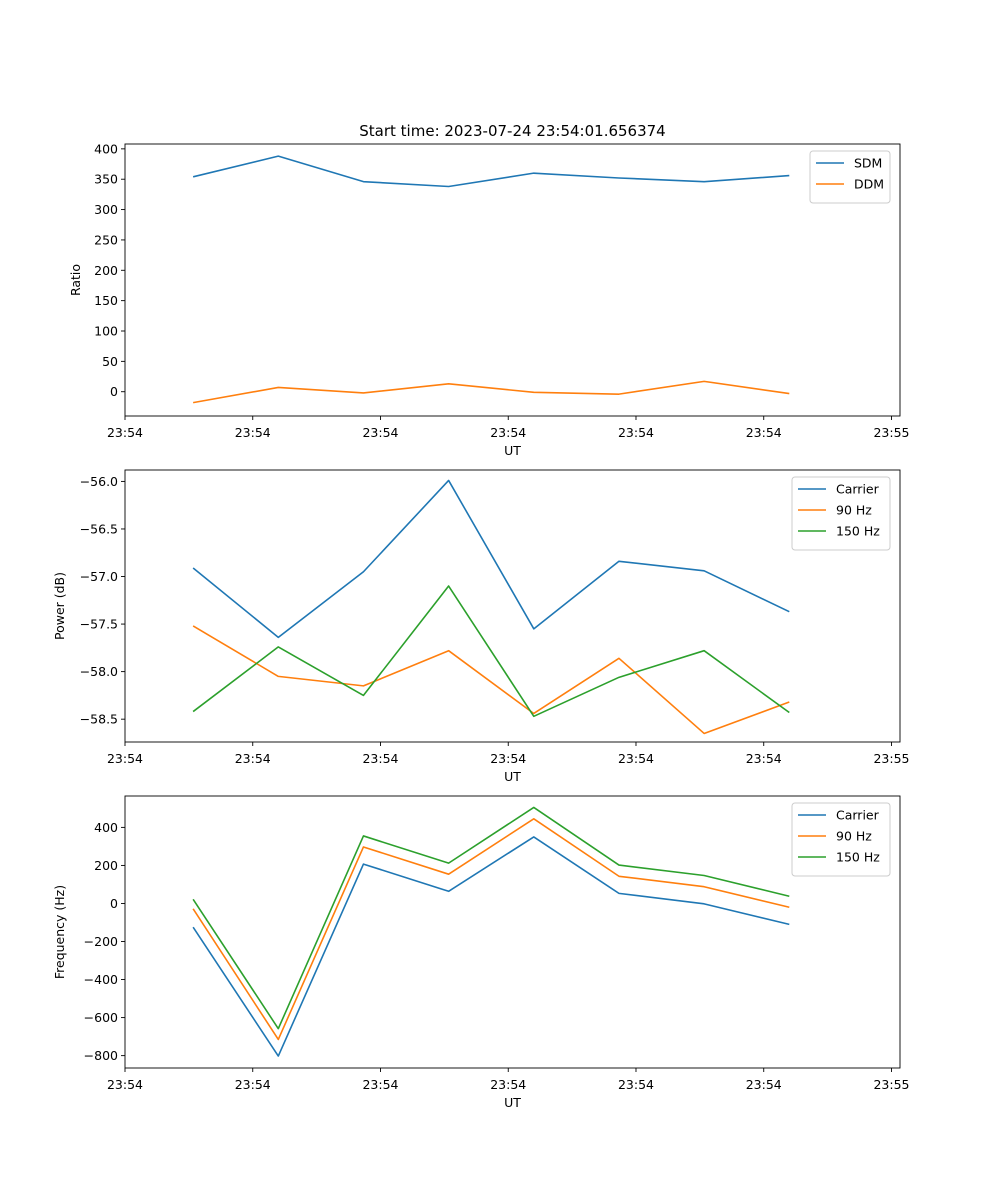 This screenshot has width=1000, height=1200. Describe the element at coordinates (106, 270) in the screenshot. I see `ratio-y-tick-label: 200` at that location.